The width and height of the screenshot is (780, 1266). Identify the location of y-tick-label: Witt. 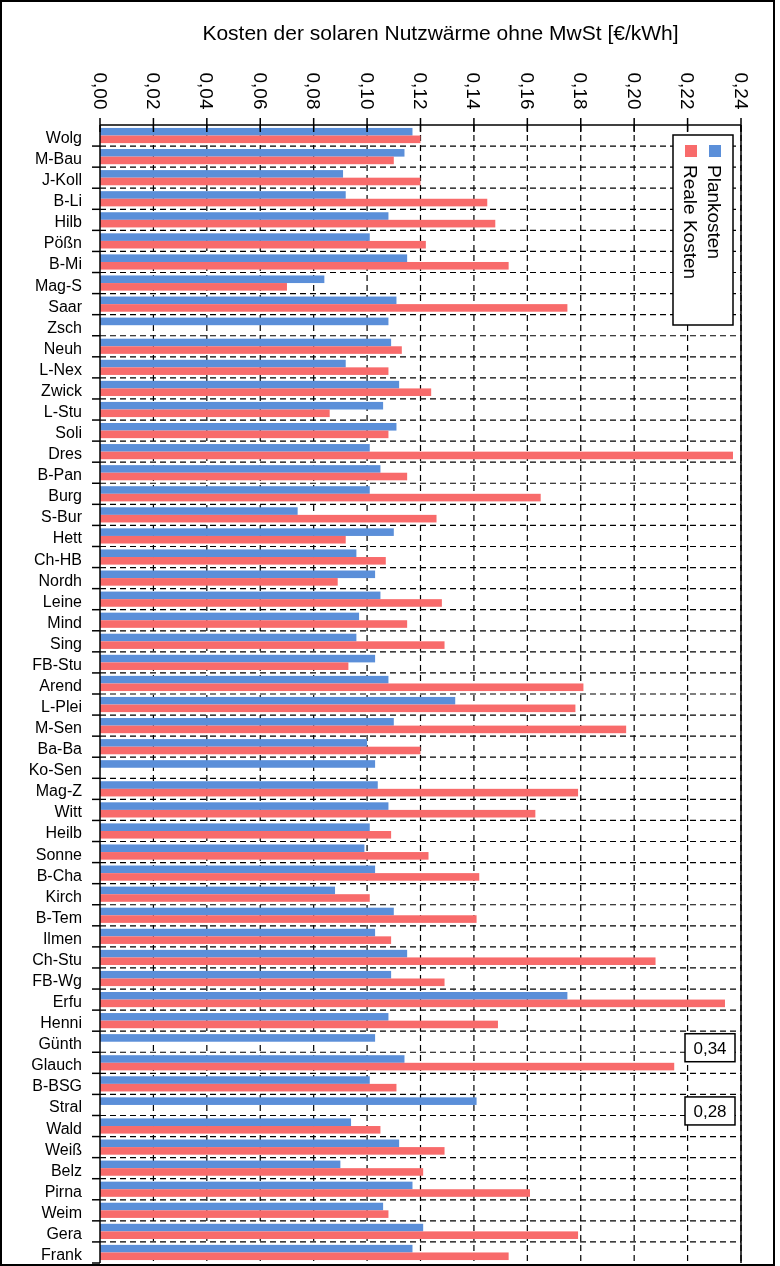
(68, 812).